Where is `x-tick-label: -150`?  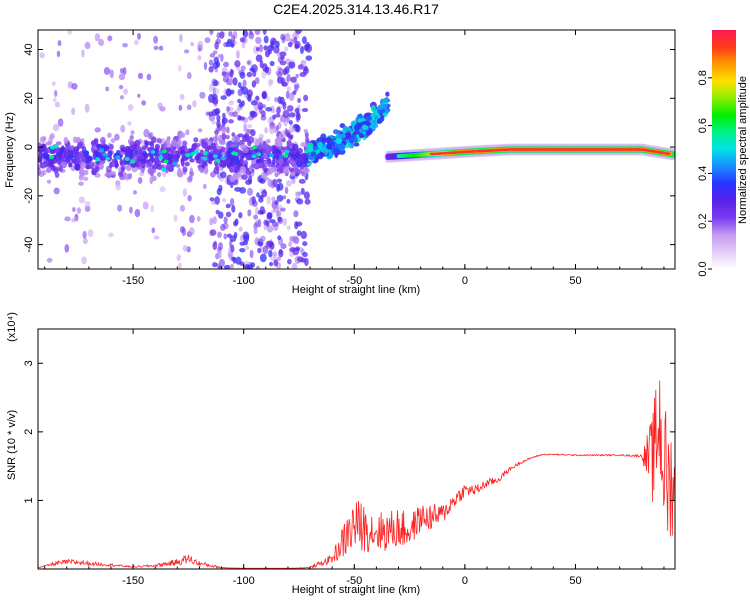 x-tick-label: -150 is located at coordinates (133, 281).